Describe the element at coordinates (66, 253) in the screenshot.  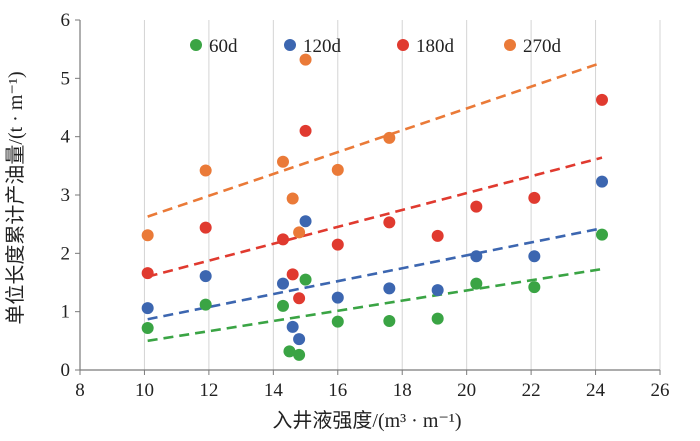
I see `y-tick-label: 2` at that location.